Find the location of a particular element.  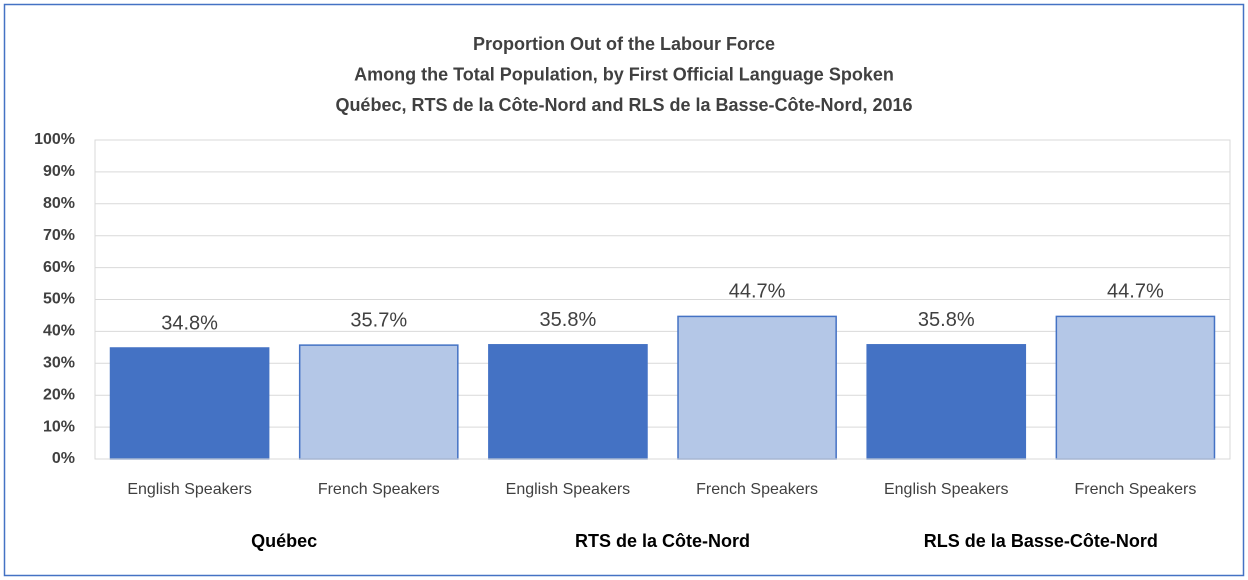

chart-title: Proportion Out of the Labour Force is located at coordinates (624, 44).